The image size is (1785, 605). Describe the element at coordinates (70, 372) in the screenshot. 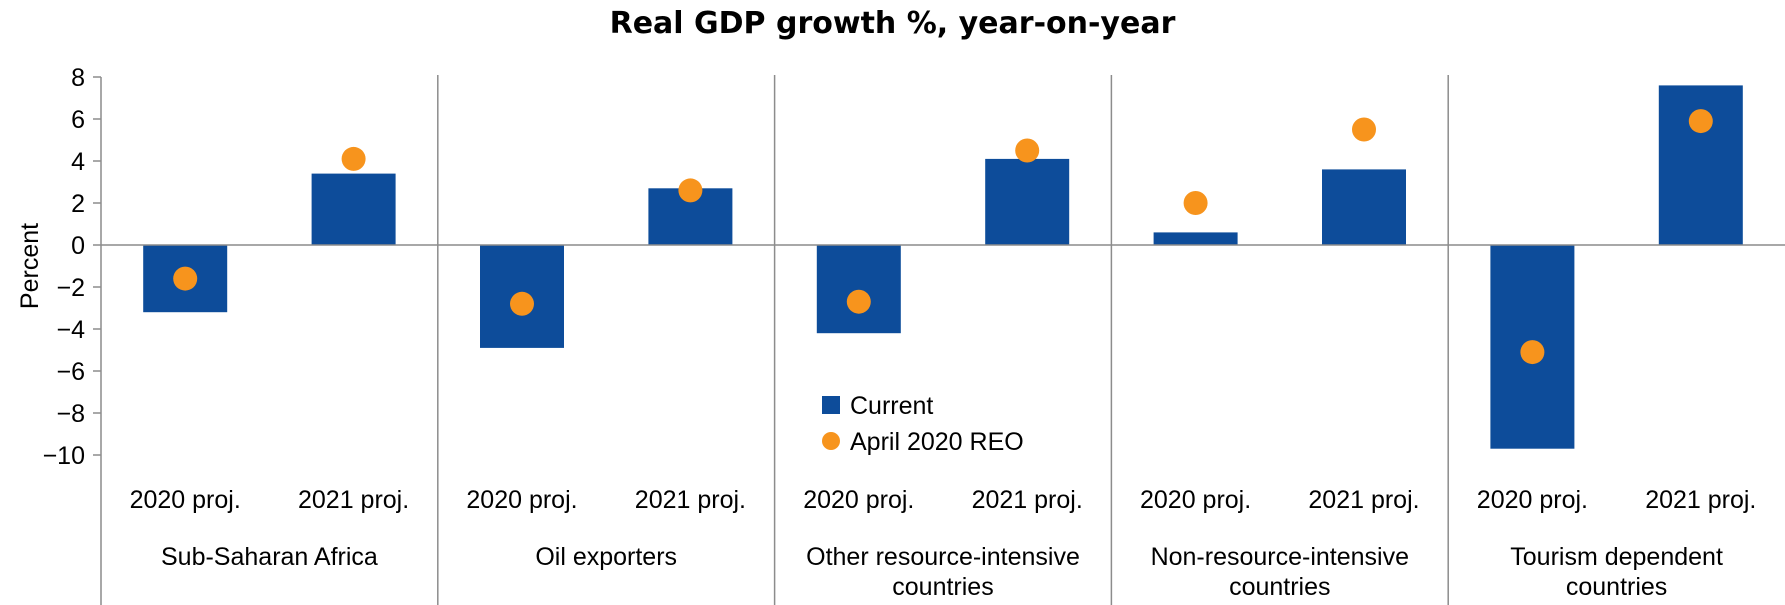

I see `y-tick-label: −6` at that location.